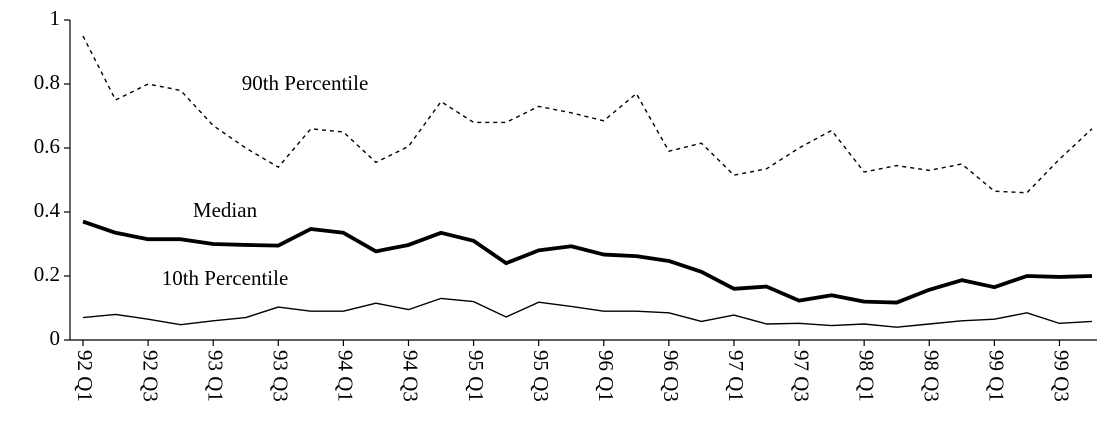 Image resolution: width=1107 pixels, height=438 pixels. What do you see at coordinates (215, 376) in the screenshot?
I see `x-tick-label: 93 Q1` at bounding box center [215, 376].